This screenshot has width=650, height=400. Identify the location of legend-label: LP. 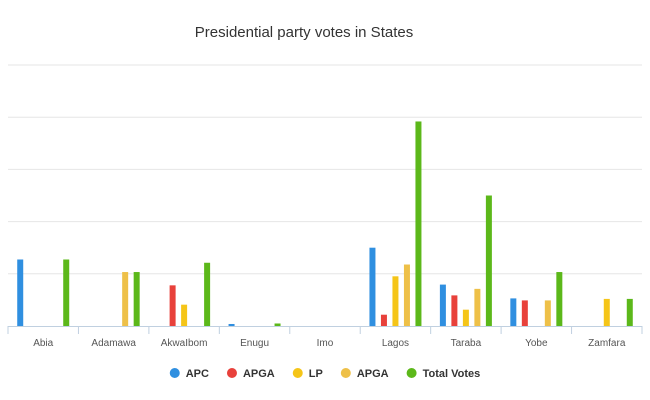
(316, 374).